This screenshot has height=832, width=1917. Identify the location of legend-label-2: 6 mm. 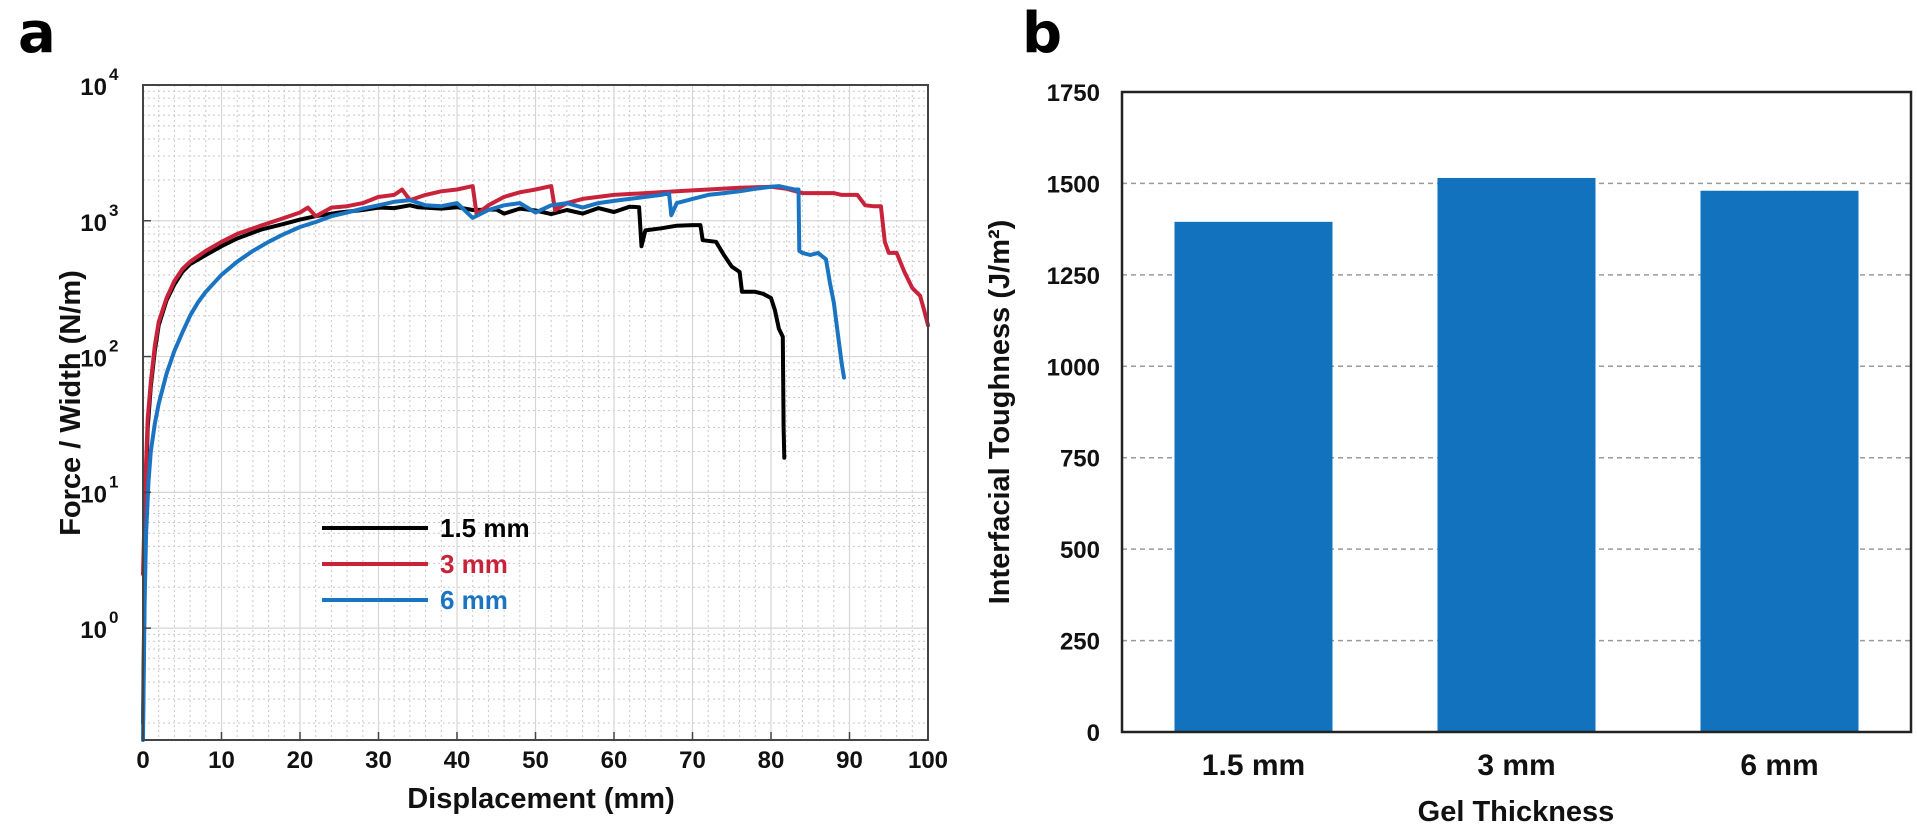
(474, 600).